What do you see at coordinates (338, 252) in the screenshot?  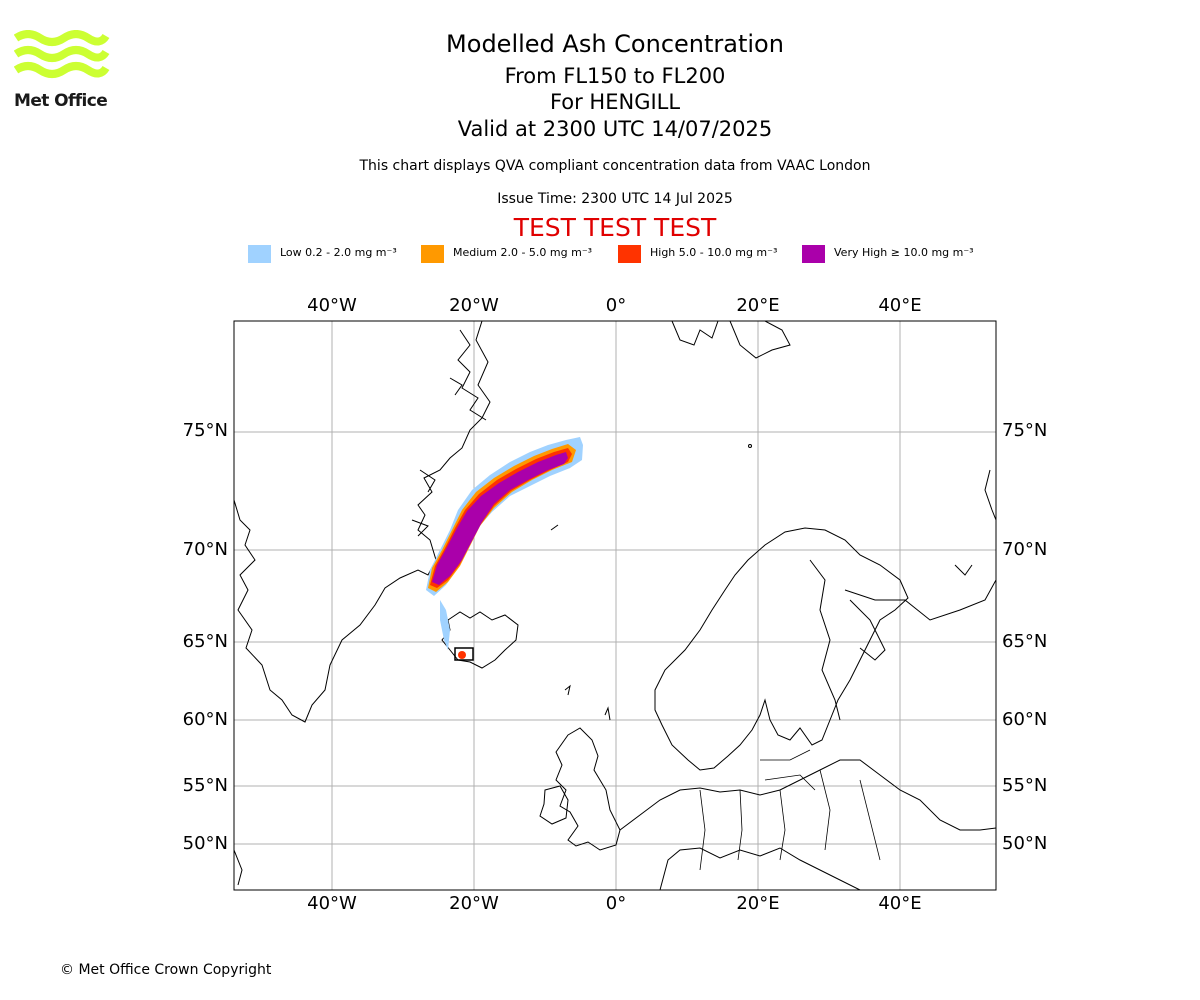 I see `legend-label-low: Low 0.2 - 2.0 mg m⁻³` at bounding box center [338, 252].